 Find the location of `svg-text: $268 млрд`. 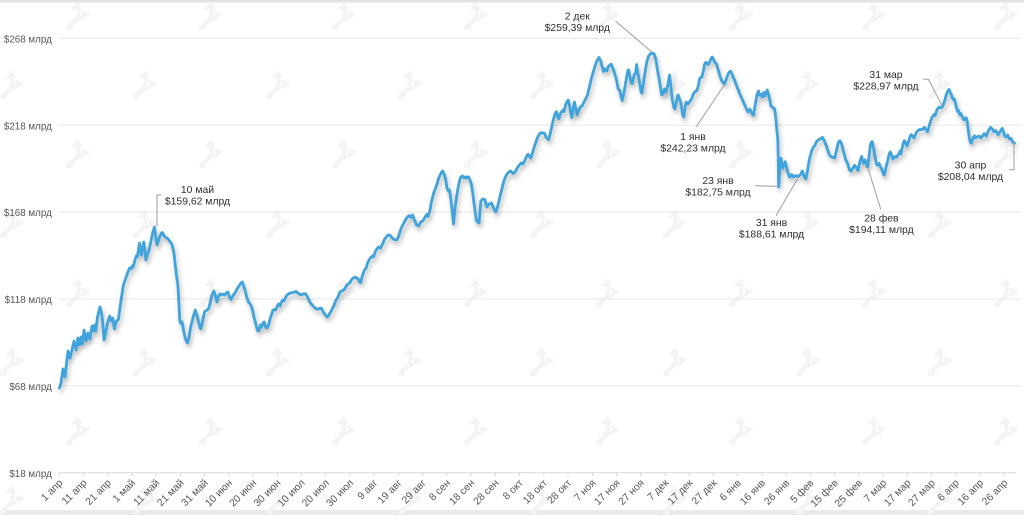

svg-text: $268 млрд is located at coordinates (28, 40).